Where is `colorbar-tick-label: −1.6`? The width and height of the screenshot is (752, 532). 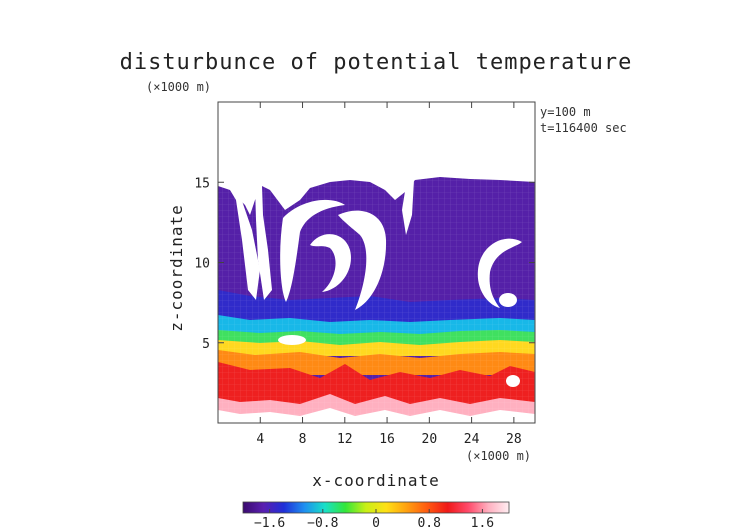 colorbar-tick-label: −1.6 is located at coordinates (269, 523).